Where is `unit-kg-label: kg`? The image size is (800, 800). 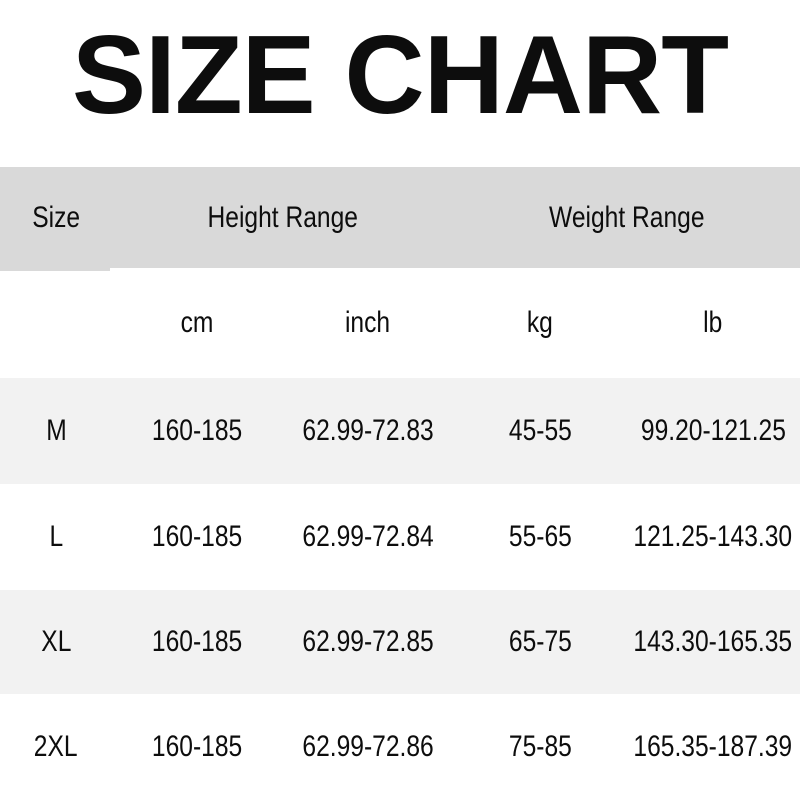 unit-kg-label: kg is located at coordinates (540, 322).